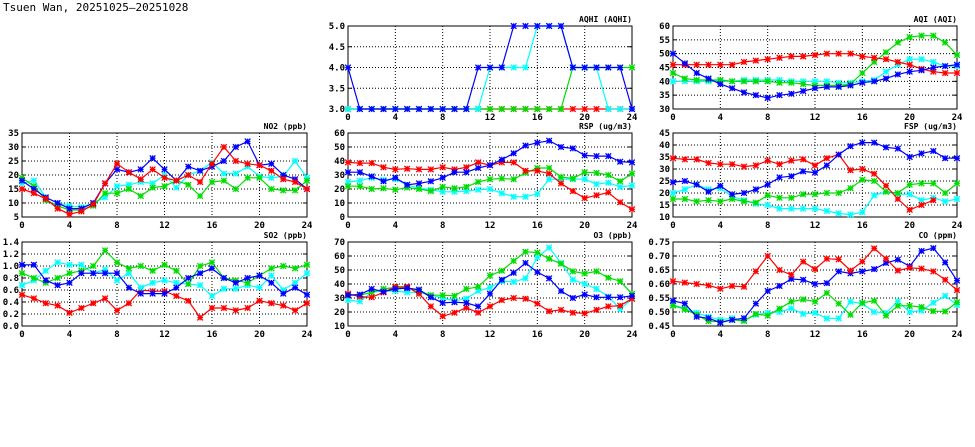  Describe the element at coordinates (396, 118) in the screenshot. I see `x-tick-label: 4` at that location.